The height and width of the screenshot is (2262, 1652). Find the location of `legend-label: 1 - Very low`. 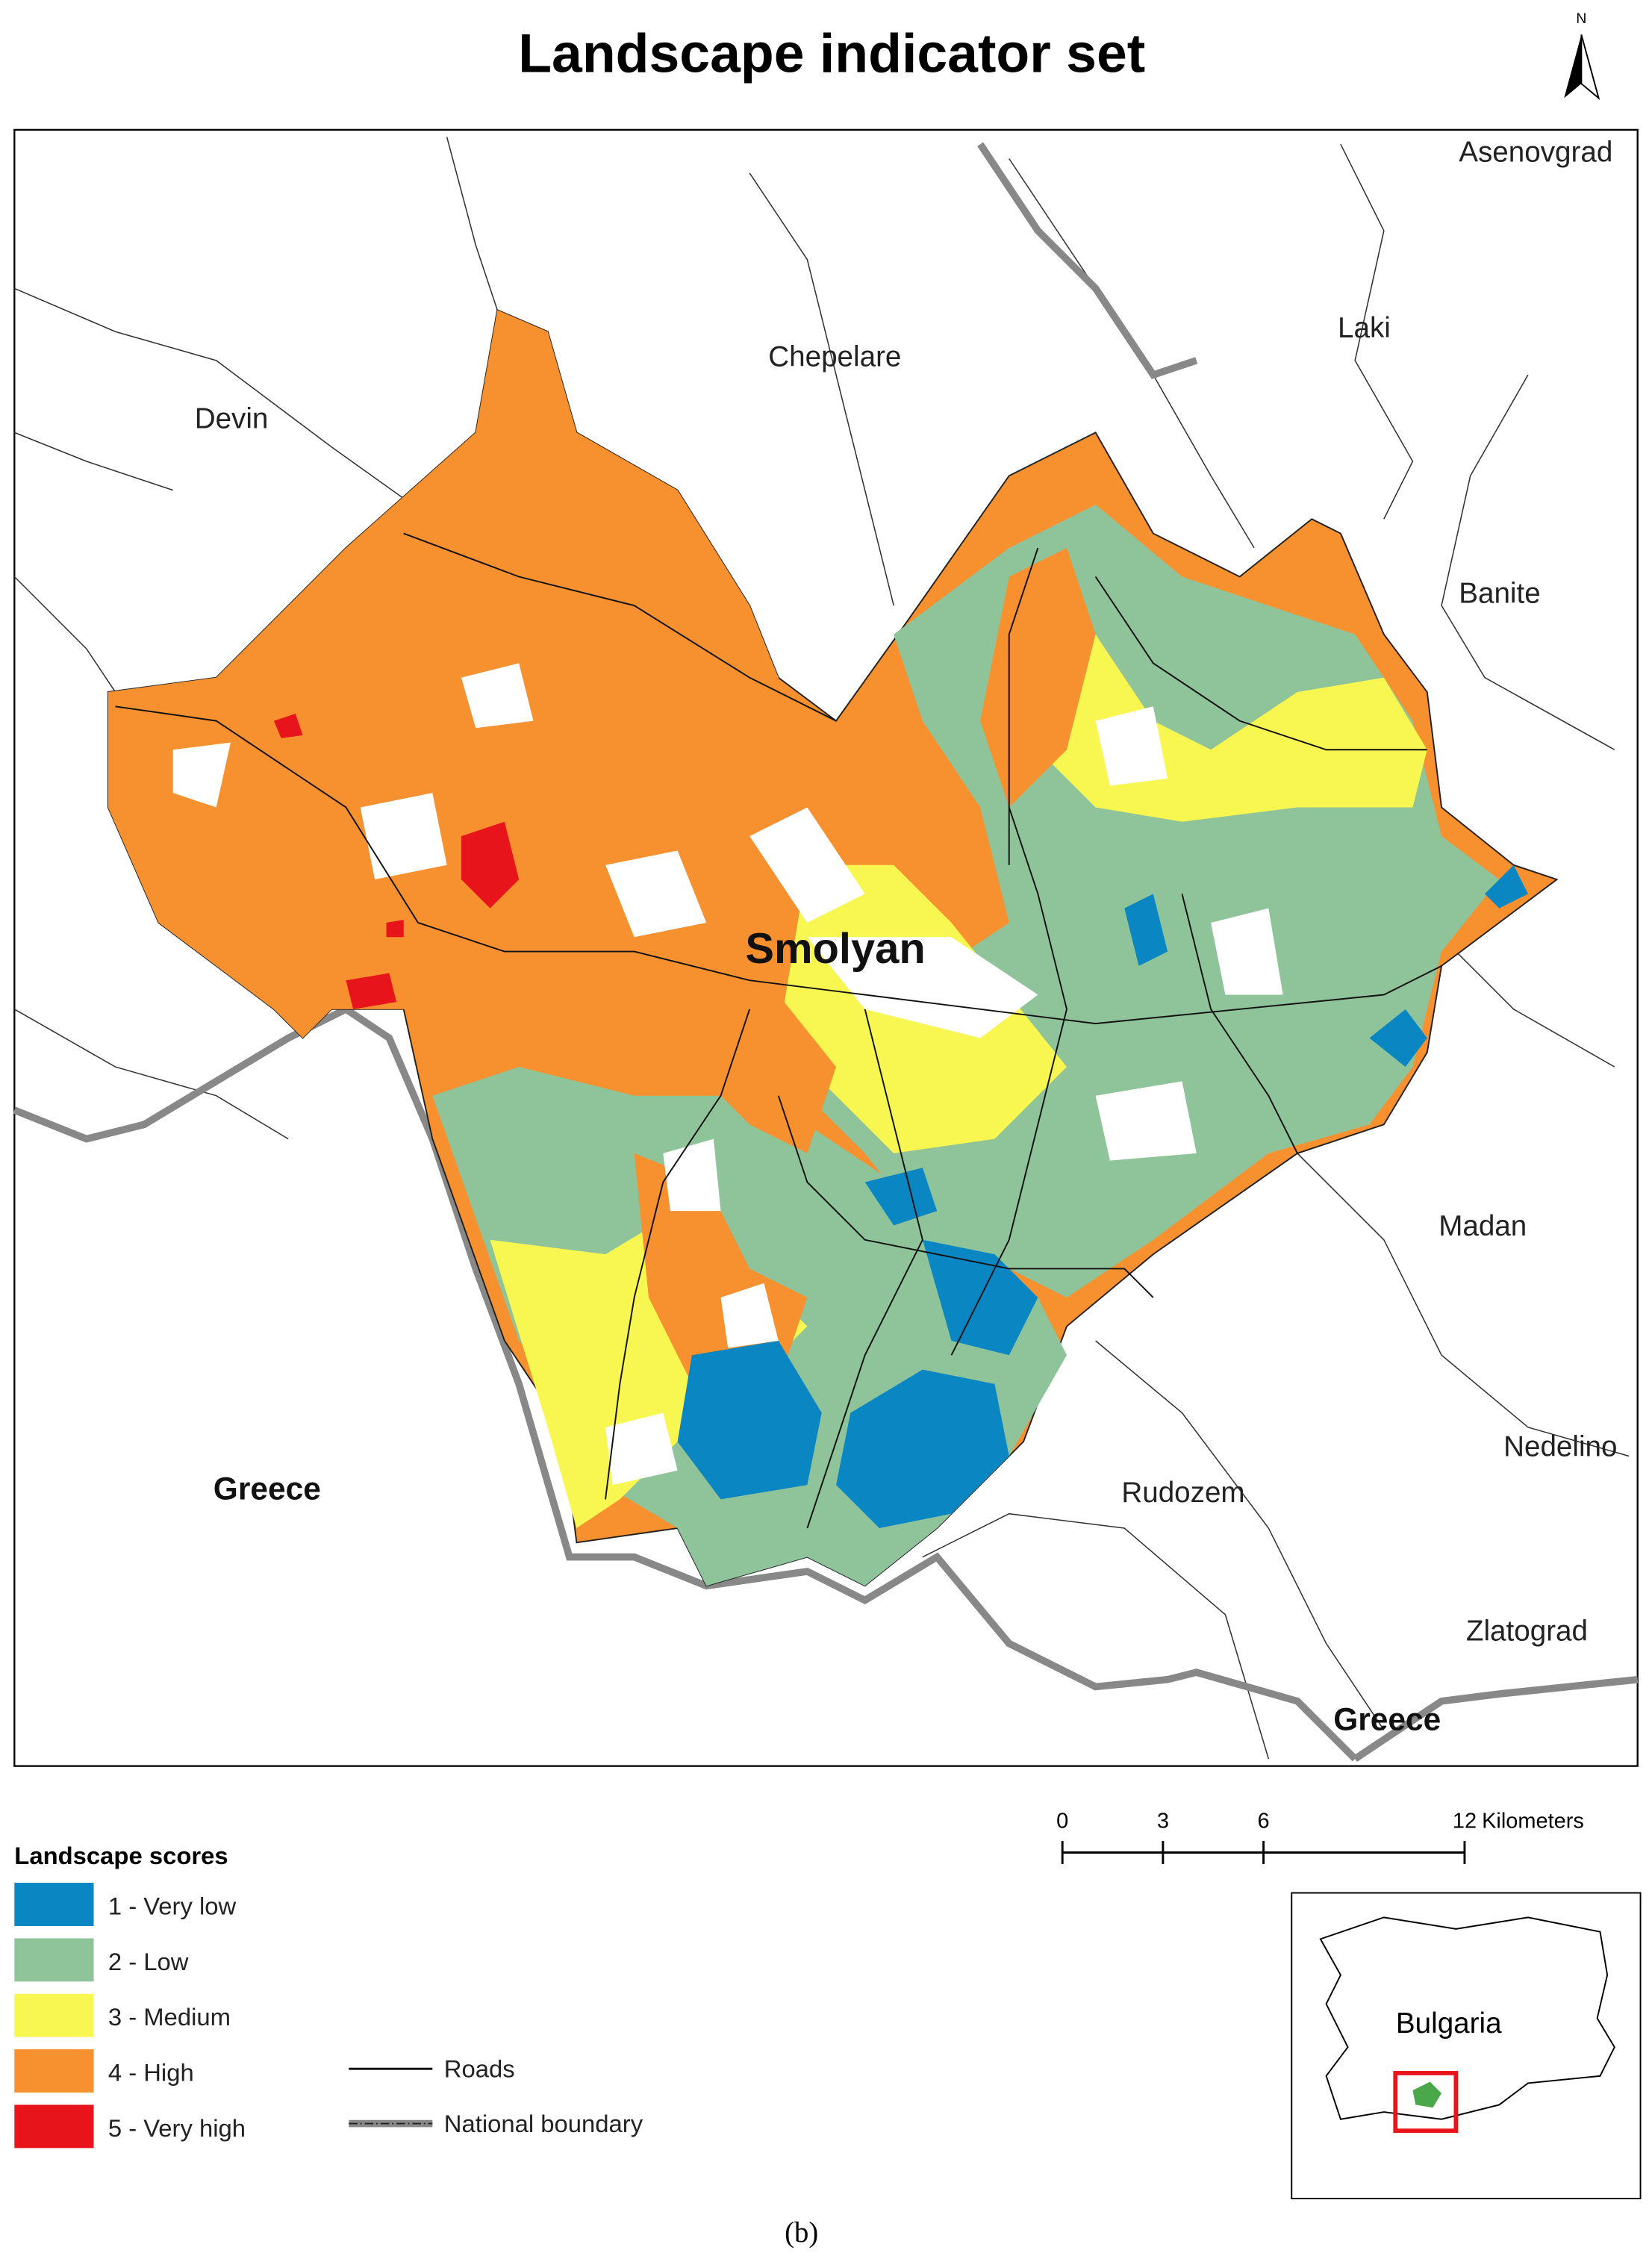

legend-label: 1 - Very low is located at coordinates (173, 1906).